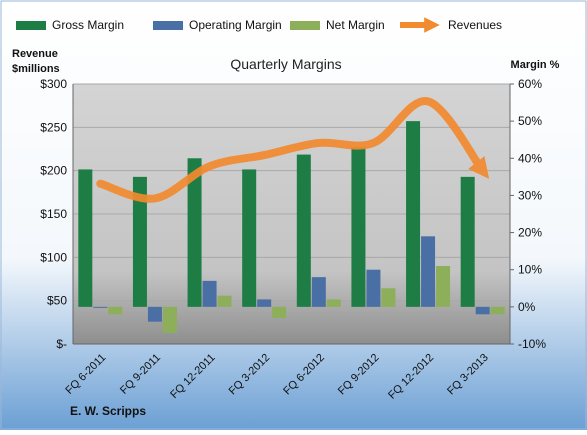  Describe the element at coordinates (235, 25) in the screenshot. I see `legend-label: Operating Margin` at that location.